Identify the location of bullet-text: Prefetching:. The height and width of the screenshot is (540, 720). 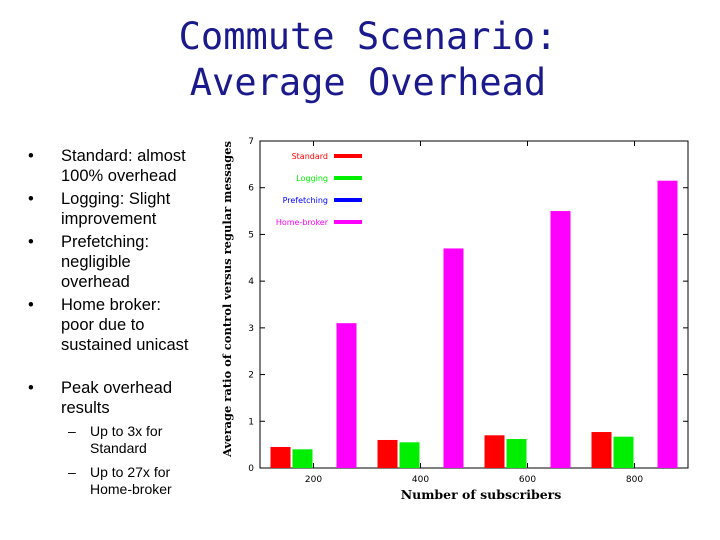
(105, 242).